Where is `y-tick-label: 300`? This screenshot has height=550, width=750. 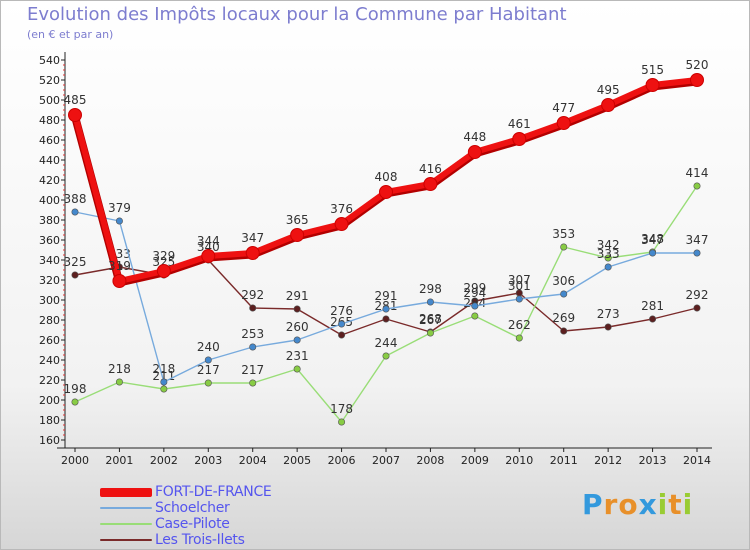
y-tick-label: 300 is located at coordinates (49, 300).